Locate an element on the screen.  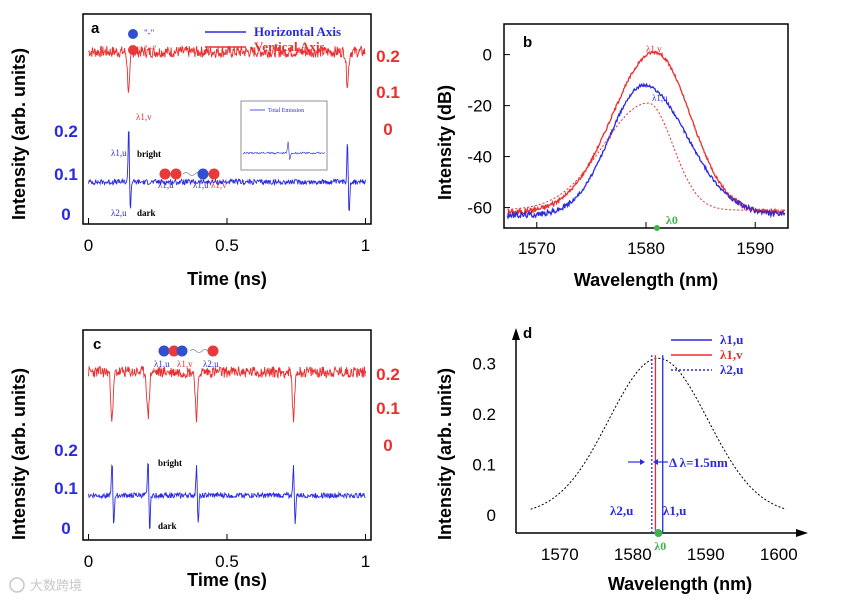
y-tick-label: -40 is located at coordinates (479, 157).